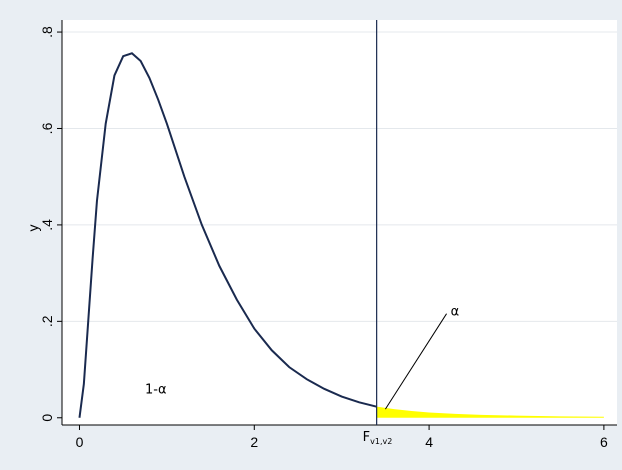 This screenshot has height=470, width=622. I want to click on y-tick-label-4: .8, so click(47, 32).